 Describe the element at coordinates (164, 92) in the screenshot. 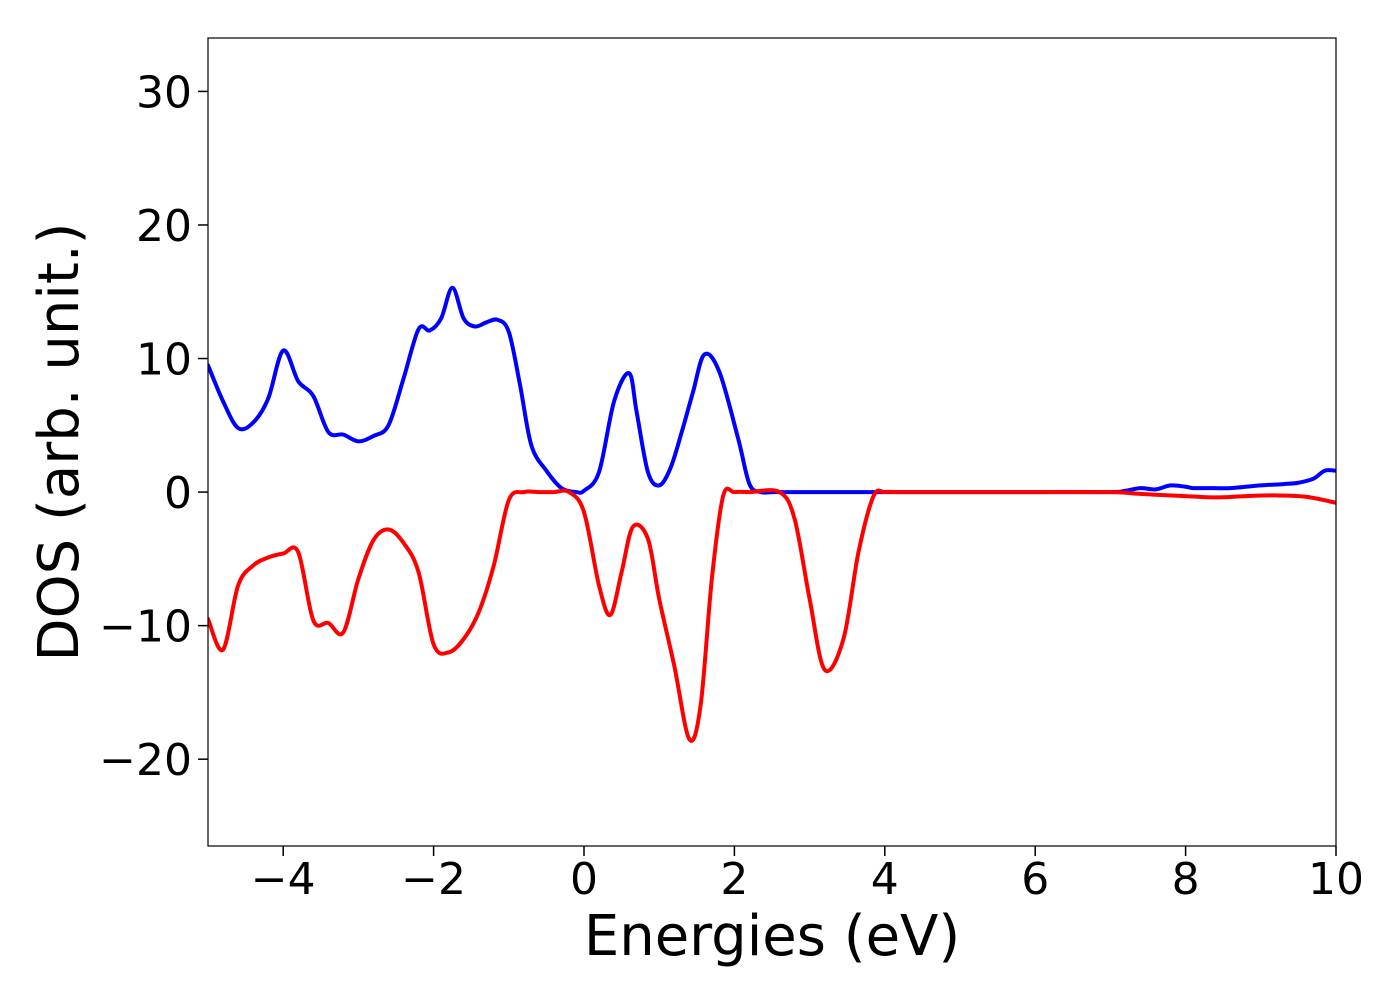

I see `y-tick-label: 30` at that location.